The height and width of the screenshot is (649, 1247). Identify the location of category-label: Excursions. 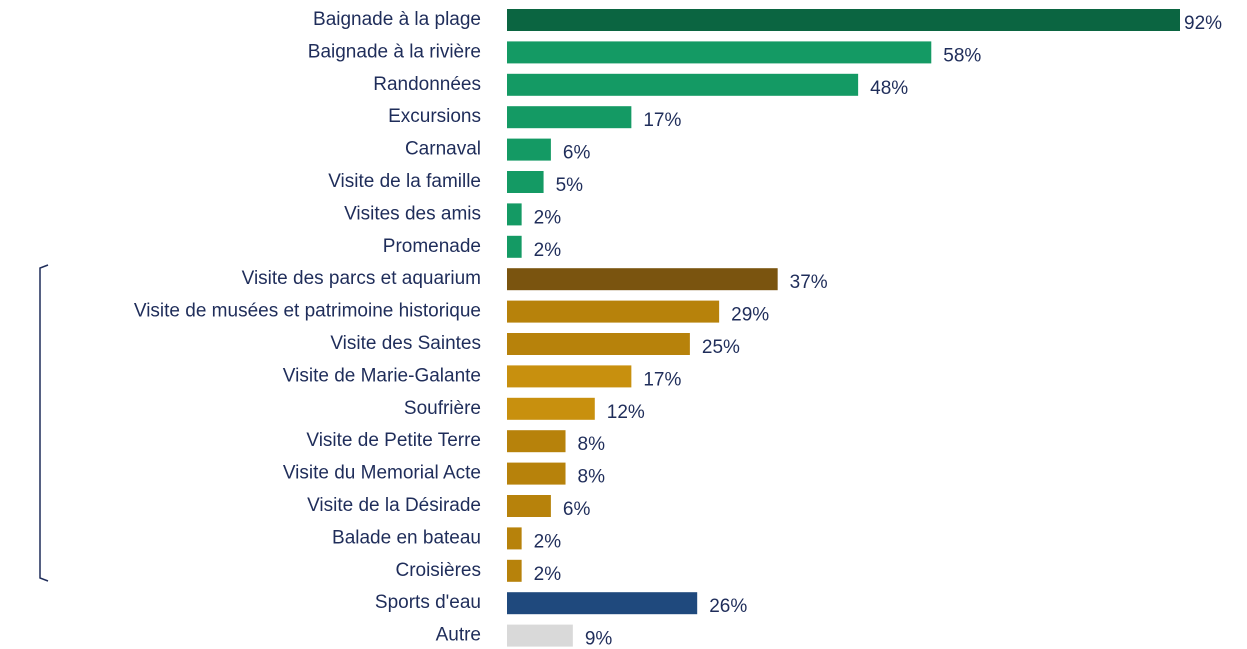
(434, 116).